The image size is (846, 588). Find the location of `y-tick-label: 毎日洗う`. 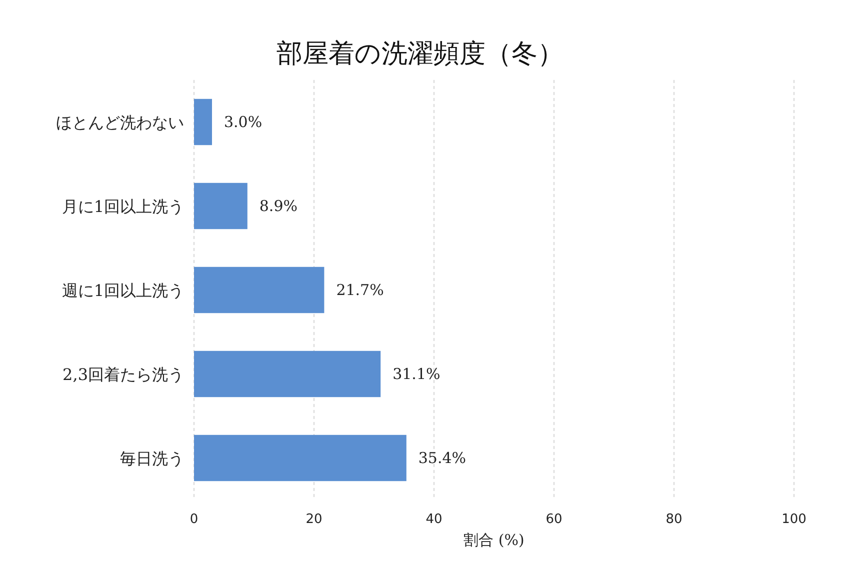

y-tick-label: 毎日洗う is located at coordinates (152, 458).